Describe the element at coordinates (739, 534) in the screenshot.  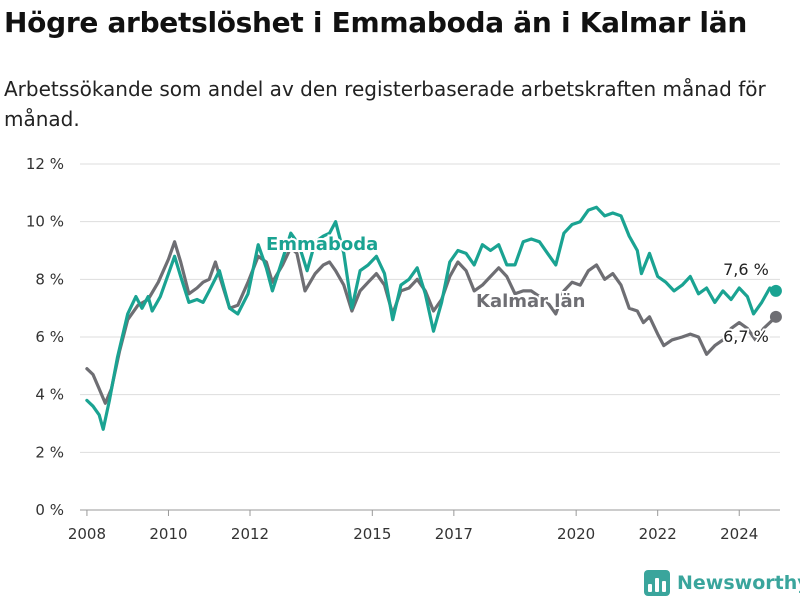
I see `x-tick-label: 2024` at that location.